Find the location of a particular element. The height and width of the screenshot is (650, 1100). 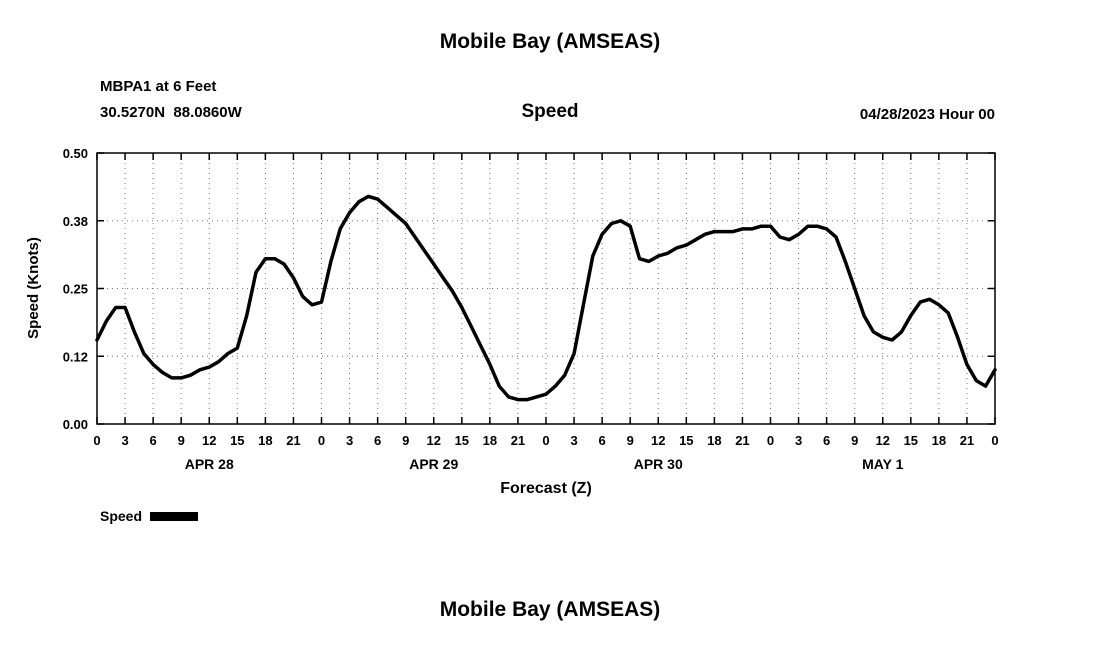

svg-text: 0.38 is located at coordinates (75, 221).